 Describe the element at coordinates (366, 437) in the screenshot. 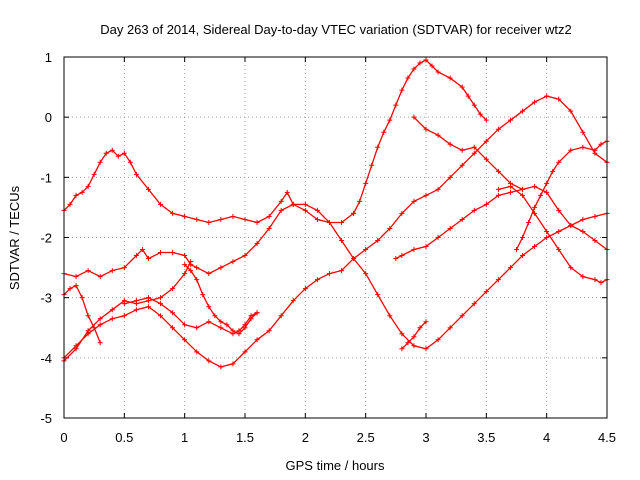

I see `x-tick-label: 2.5` at that location.